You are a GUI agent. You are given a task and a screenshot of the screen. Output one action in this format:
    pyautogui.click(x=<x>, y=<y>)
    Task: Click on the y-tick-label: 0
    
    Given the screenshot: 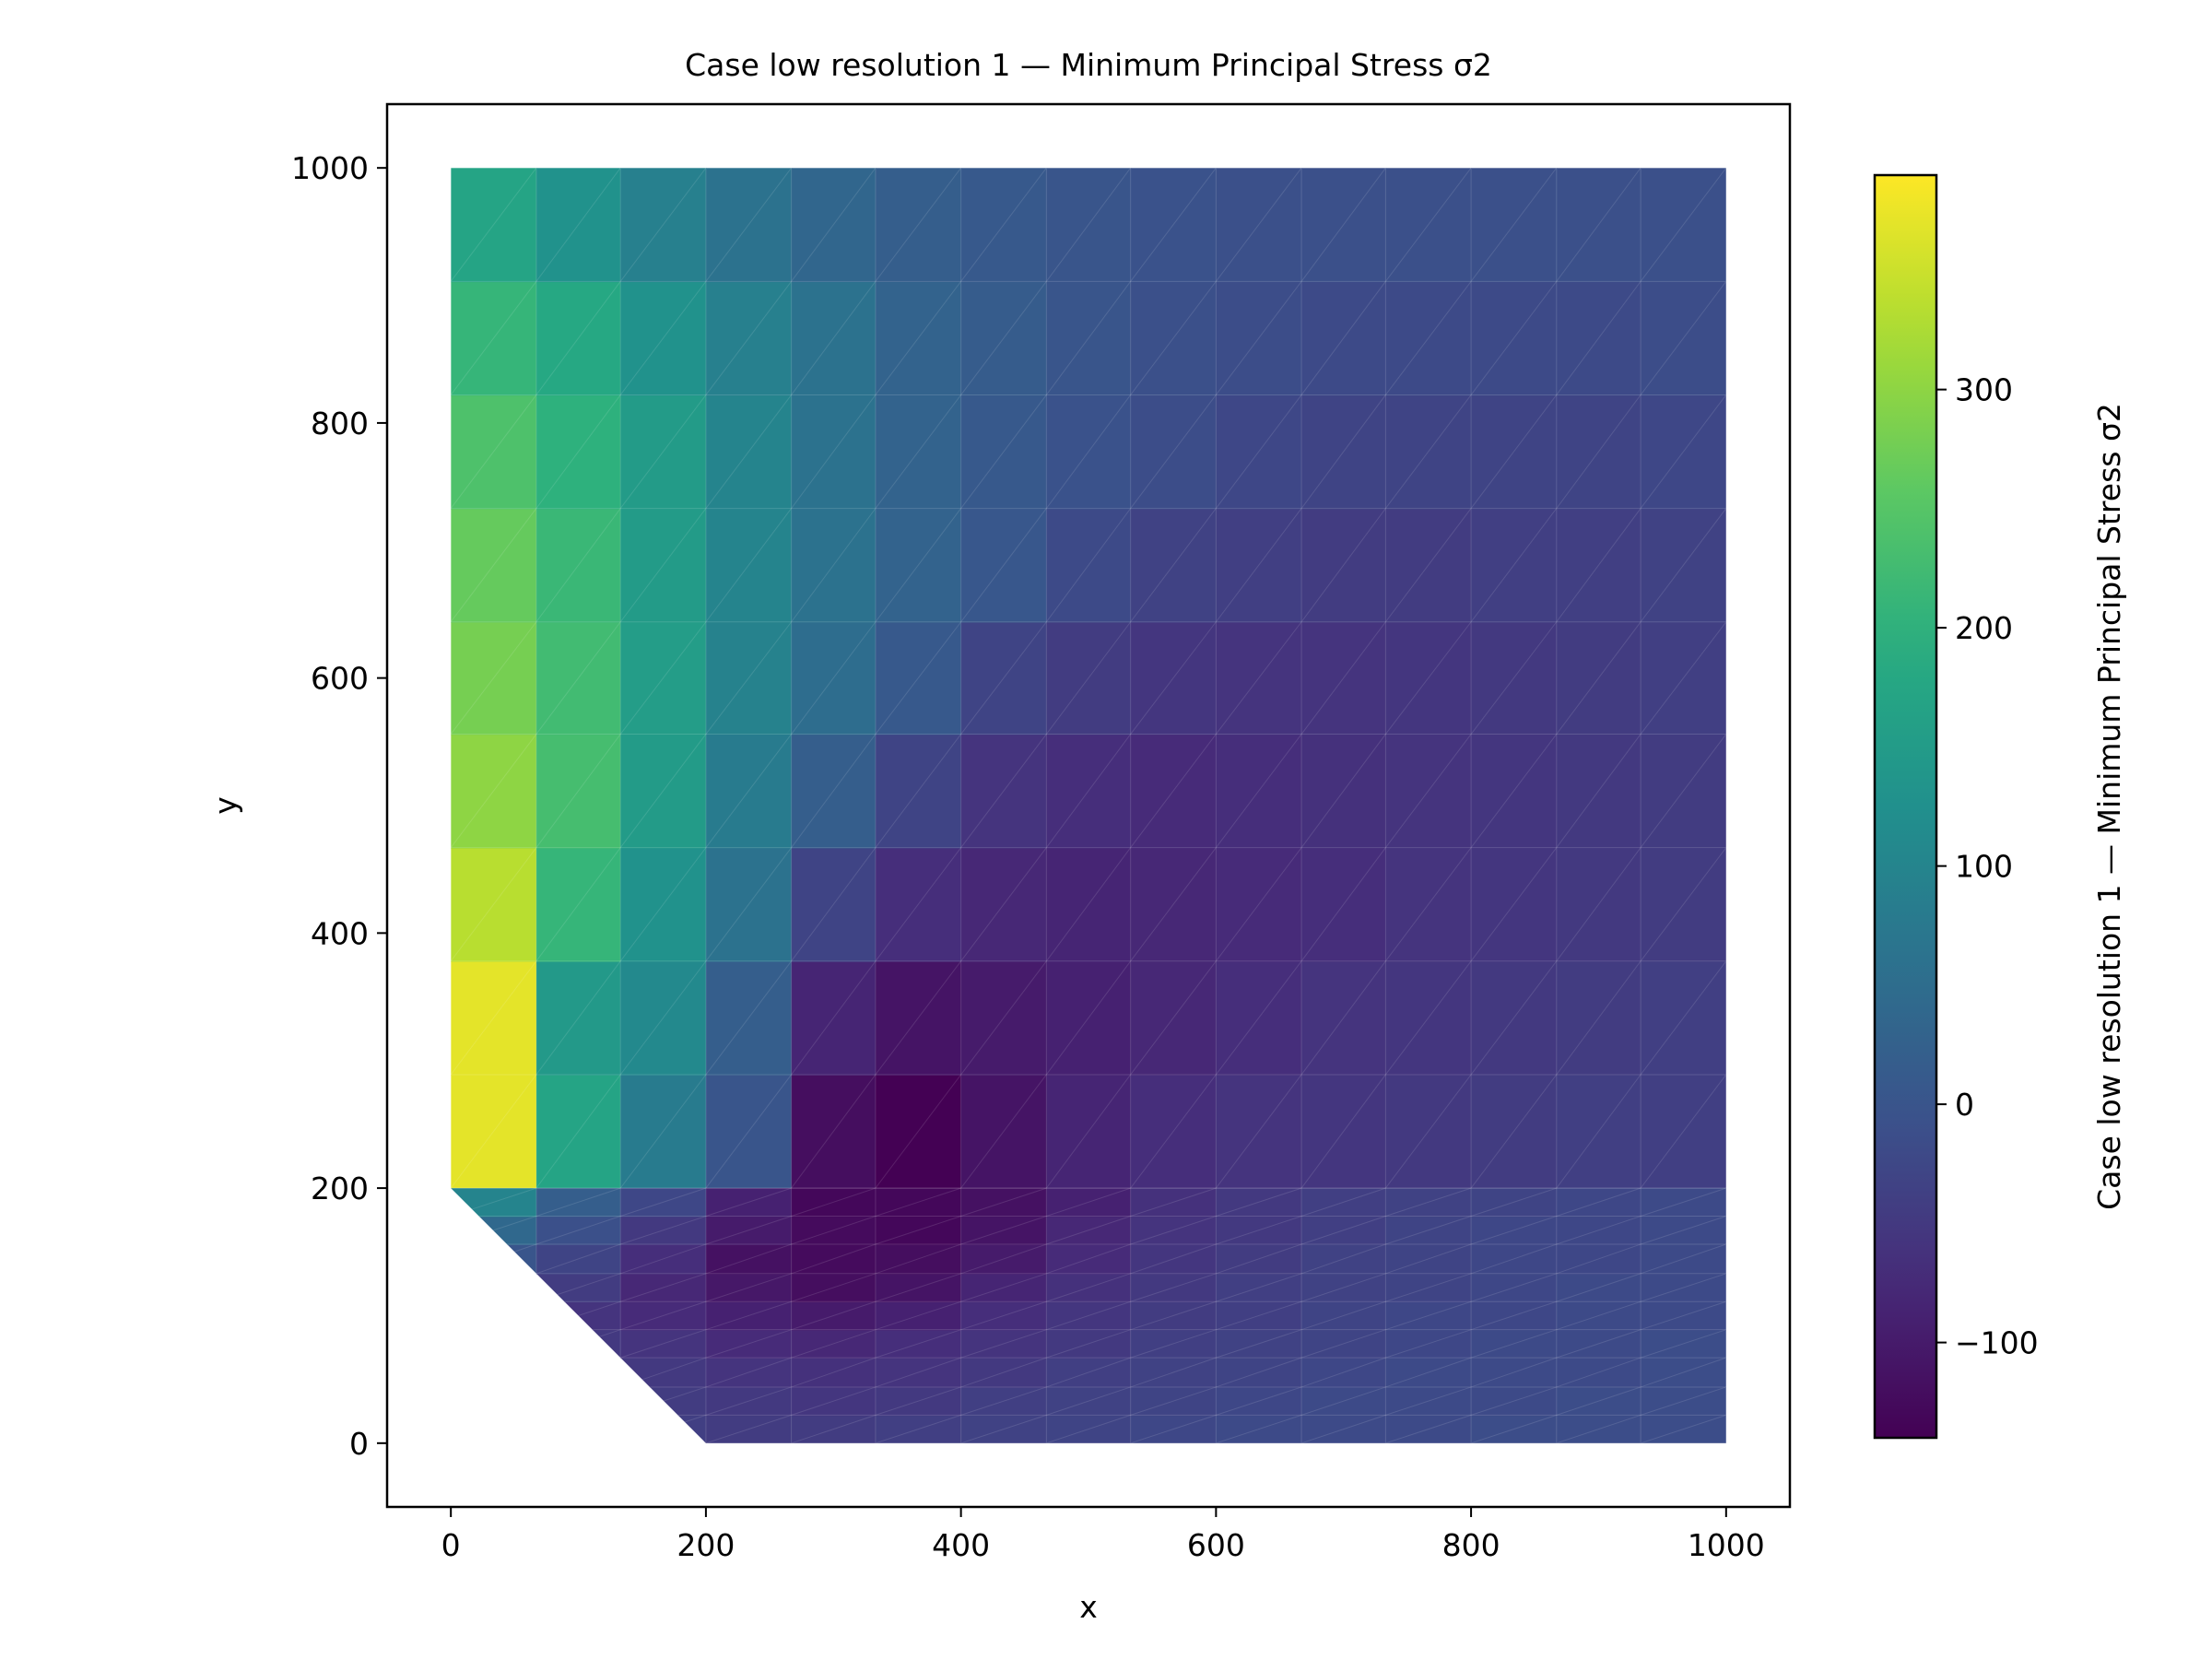 What is the action you would take?
    pyautogui.click(x=359, y=1444)
    